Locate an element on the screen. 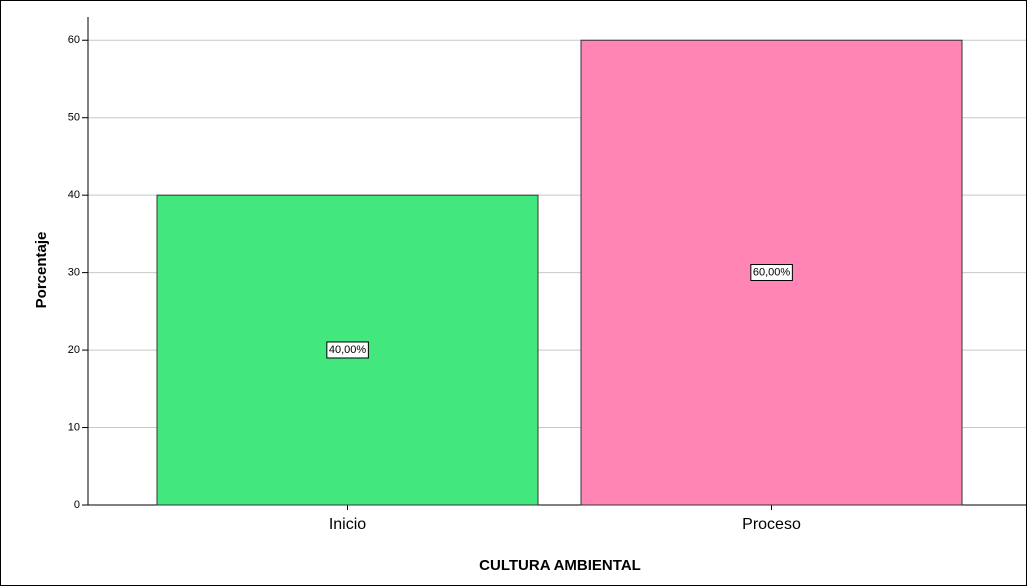 The width and height of the screenshot is (1027, 586). x-tick-label: Proceso is located at coordinates (771, 524).